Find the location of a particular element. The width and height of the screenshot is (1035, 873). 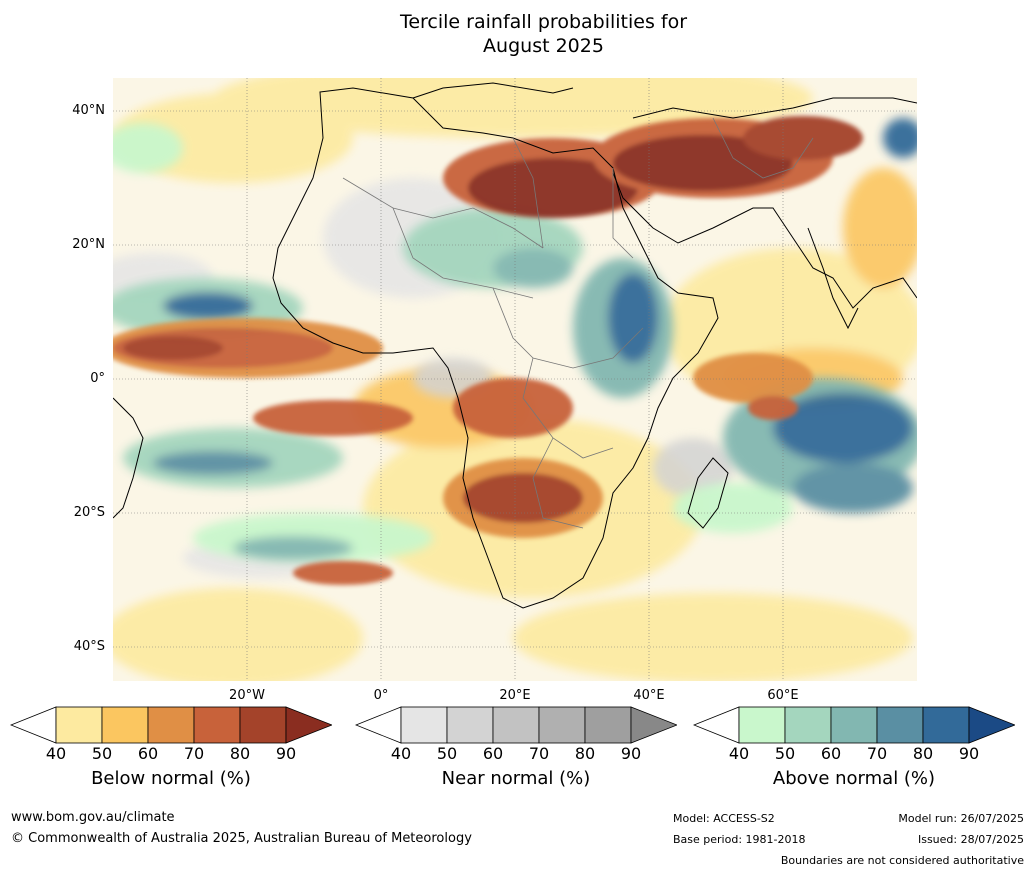

lon-label-20w: 20°W is located at coordinates (247, 695).